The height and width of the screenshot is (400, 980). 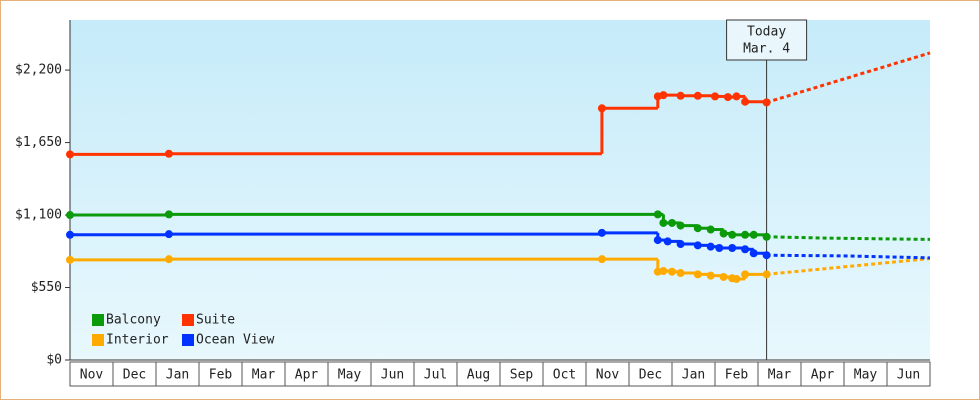 I want to click on x-tick-label: Sep, so click(x=522, y=375).